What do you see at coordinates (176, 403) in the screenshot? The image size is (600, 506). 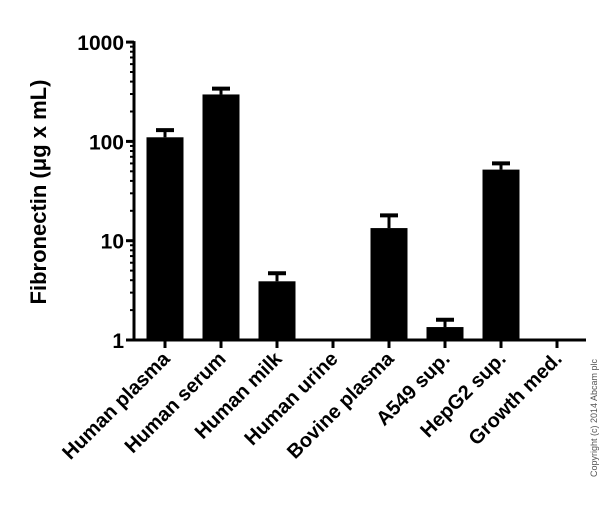 I see `x-tick-label: Human serum` at bounding box center [176, 403].